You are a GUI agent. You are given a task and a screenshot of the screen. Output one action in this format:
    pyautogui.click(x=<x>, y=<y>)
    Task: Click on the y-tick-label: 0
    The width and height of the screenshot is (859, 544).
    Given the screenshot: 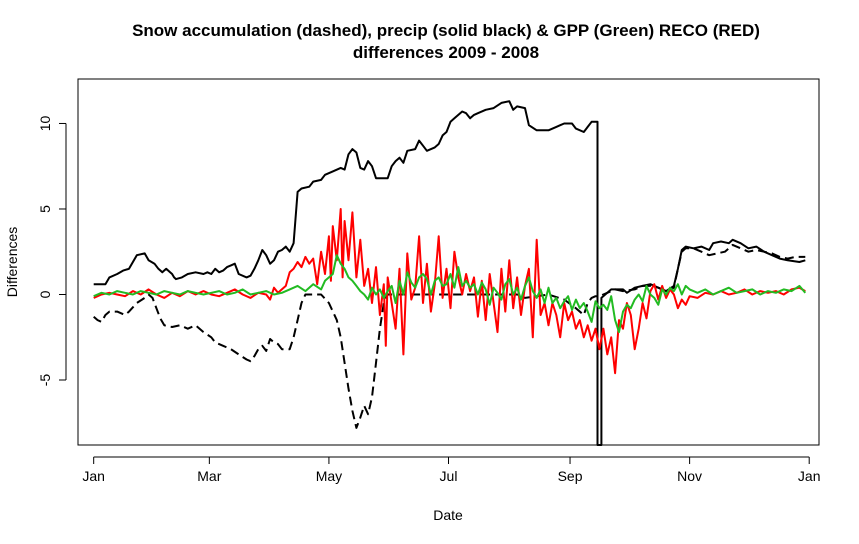 What is the action you would take?
    pyautogui.click(x=45, y=294)
    